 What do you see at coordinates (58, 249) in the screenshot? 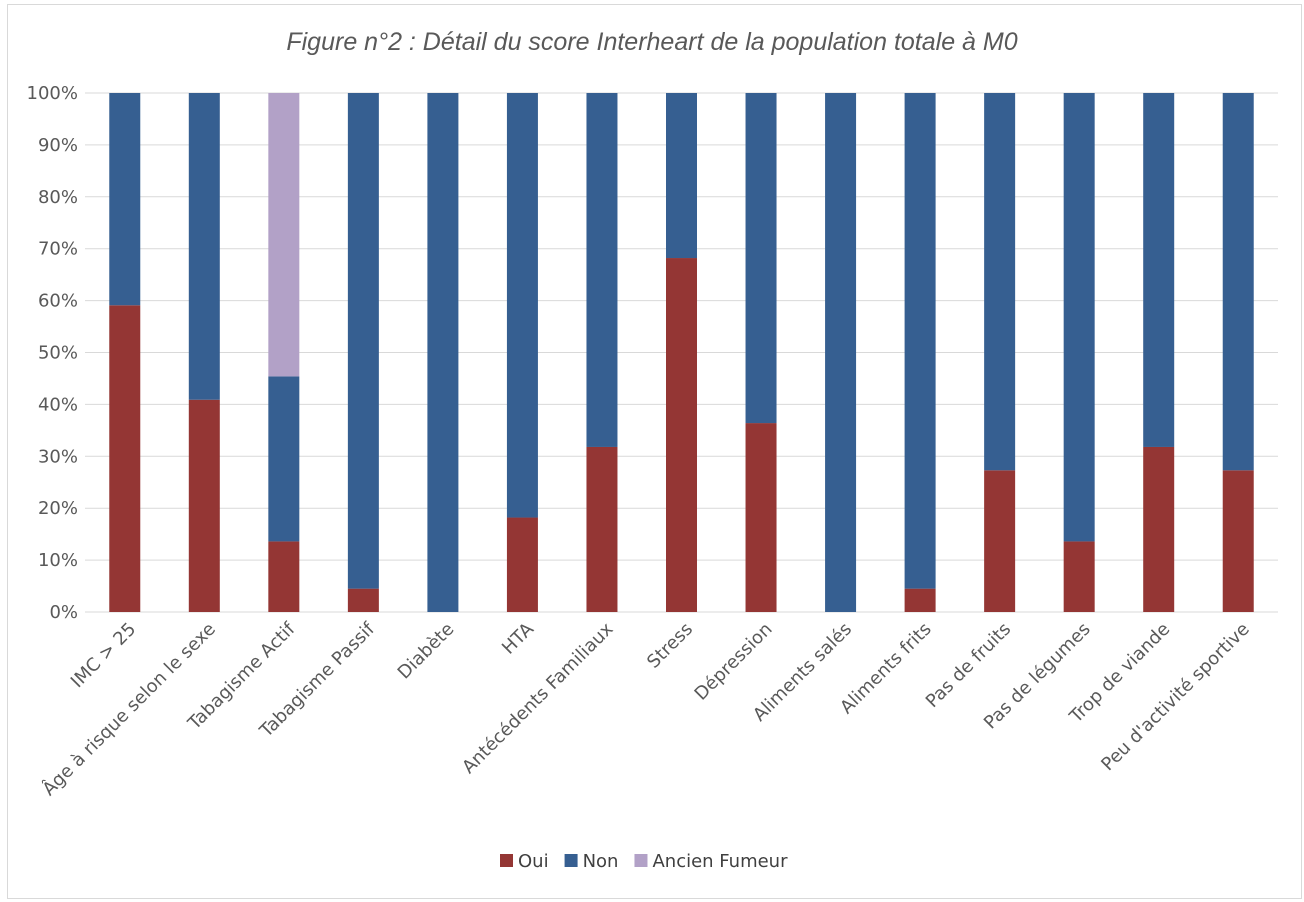
I see `y-tick-label: 70%` at bounding box center [58, 249].